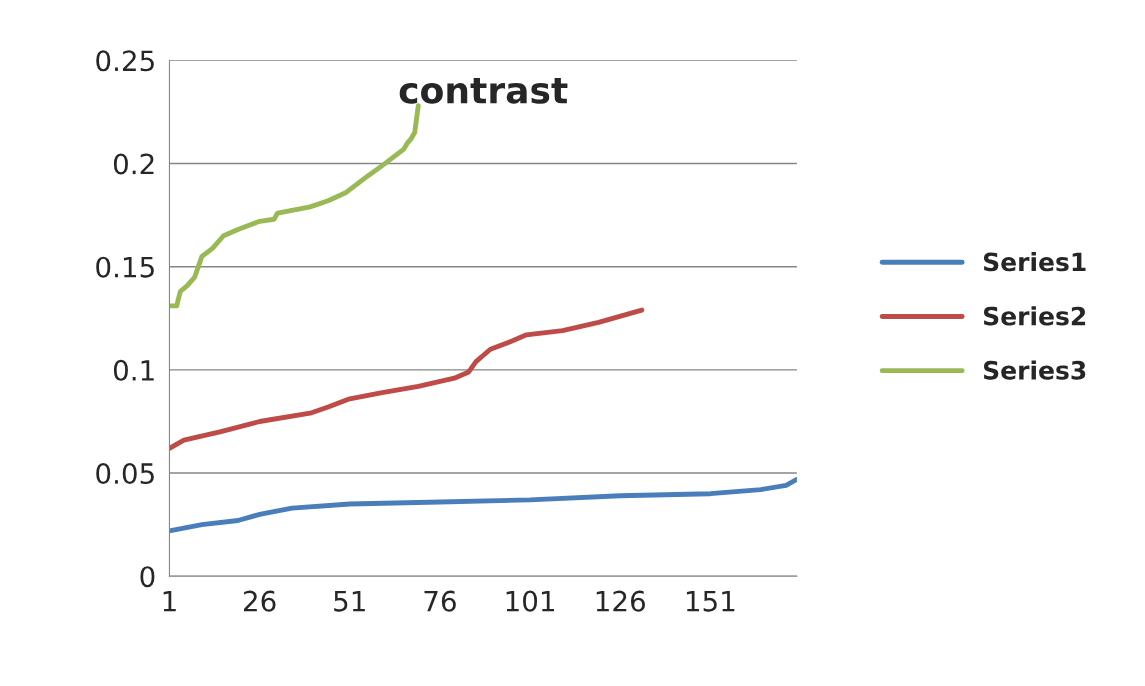 The height and width of the screenshot is (686, 1145). I want to click on x-tick-label: 76, so click(440, 601).